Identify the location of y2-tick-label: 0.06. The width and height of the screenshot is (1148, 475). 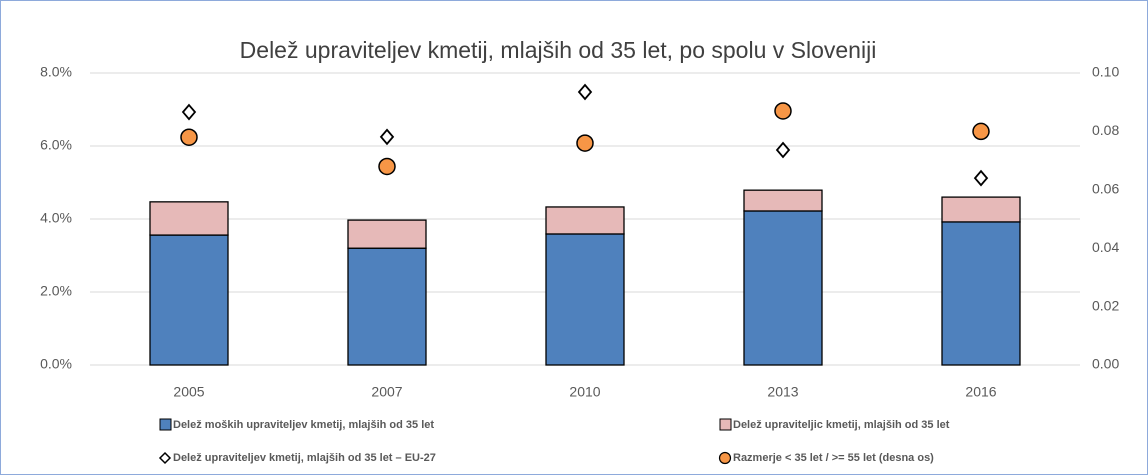
(1105, 189).